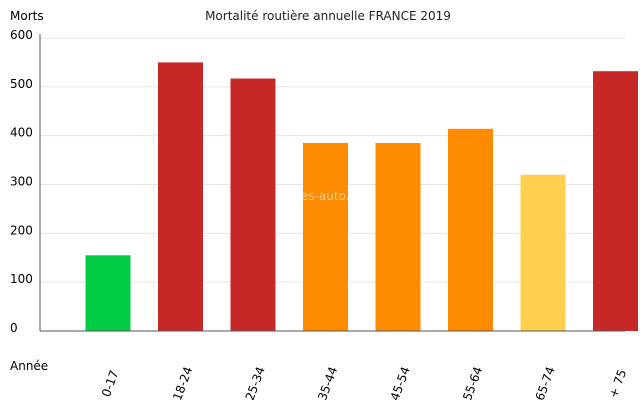 The height and width of the screenshot is (400, 640). What do you see at coordinates (14, 328) in the screenshot?
I see `y-tick-label: 0` at bounding box center [14, 328].